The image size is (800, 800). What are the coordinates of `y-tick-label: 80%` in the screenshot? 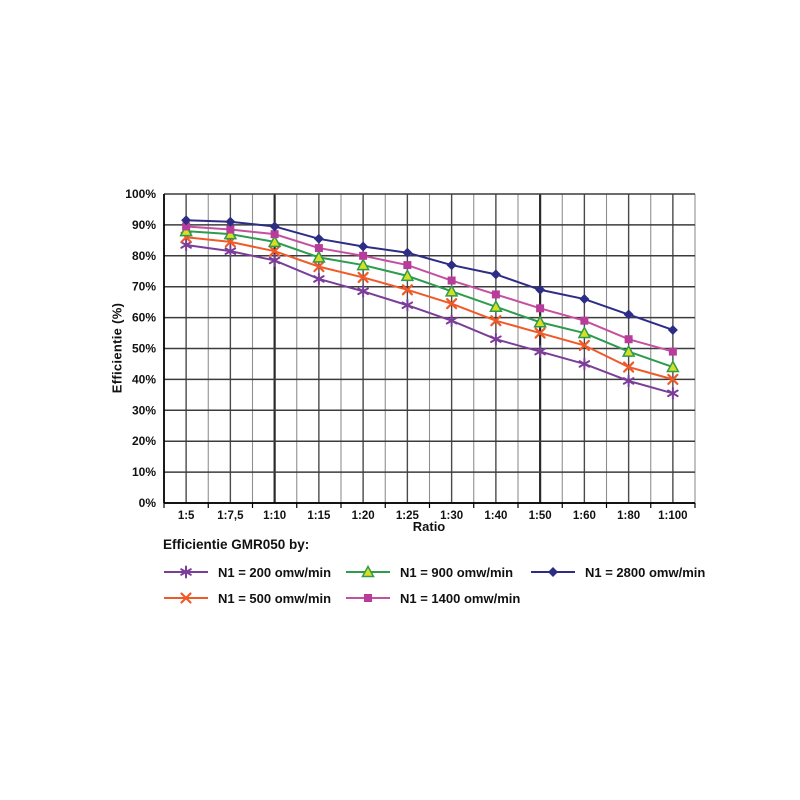 It's located at (144, 256).